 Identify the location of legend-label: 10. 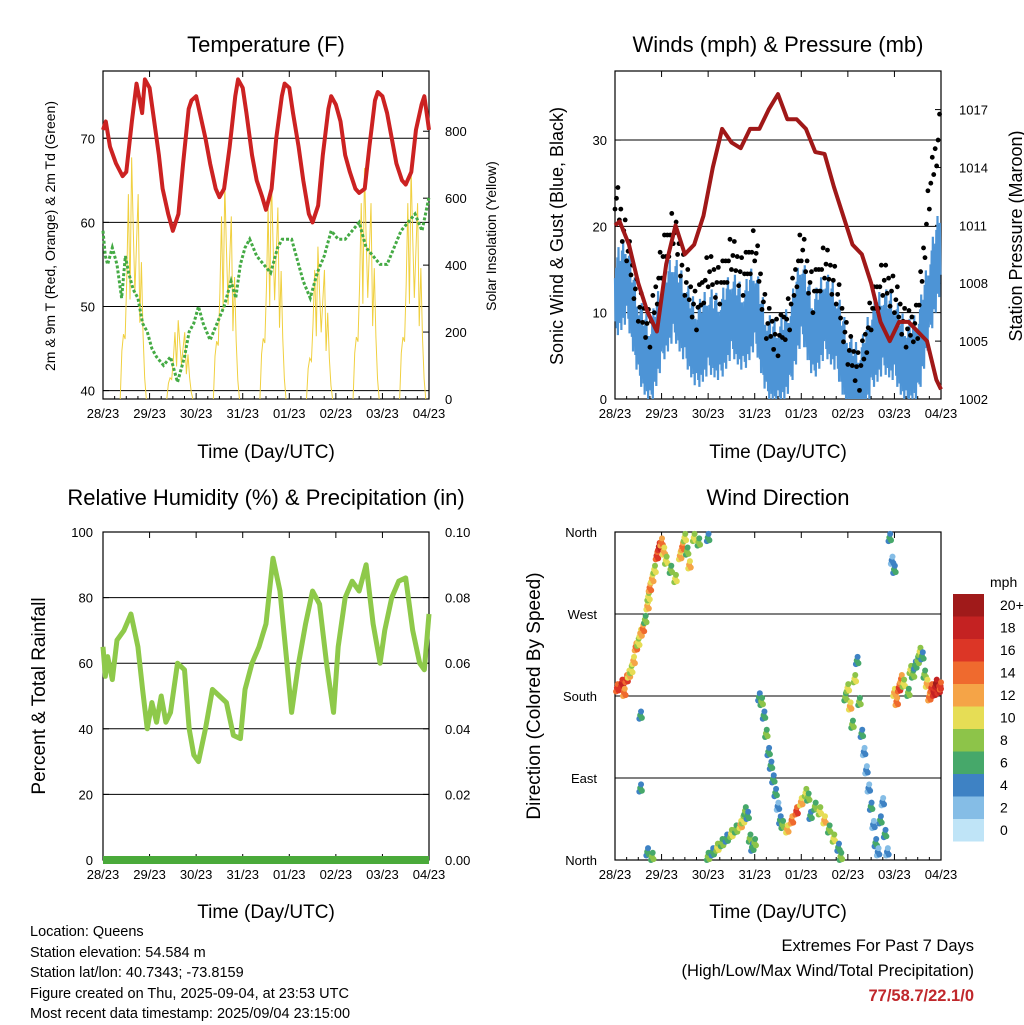
(1008, 718).